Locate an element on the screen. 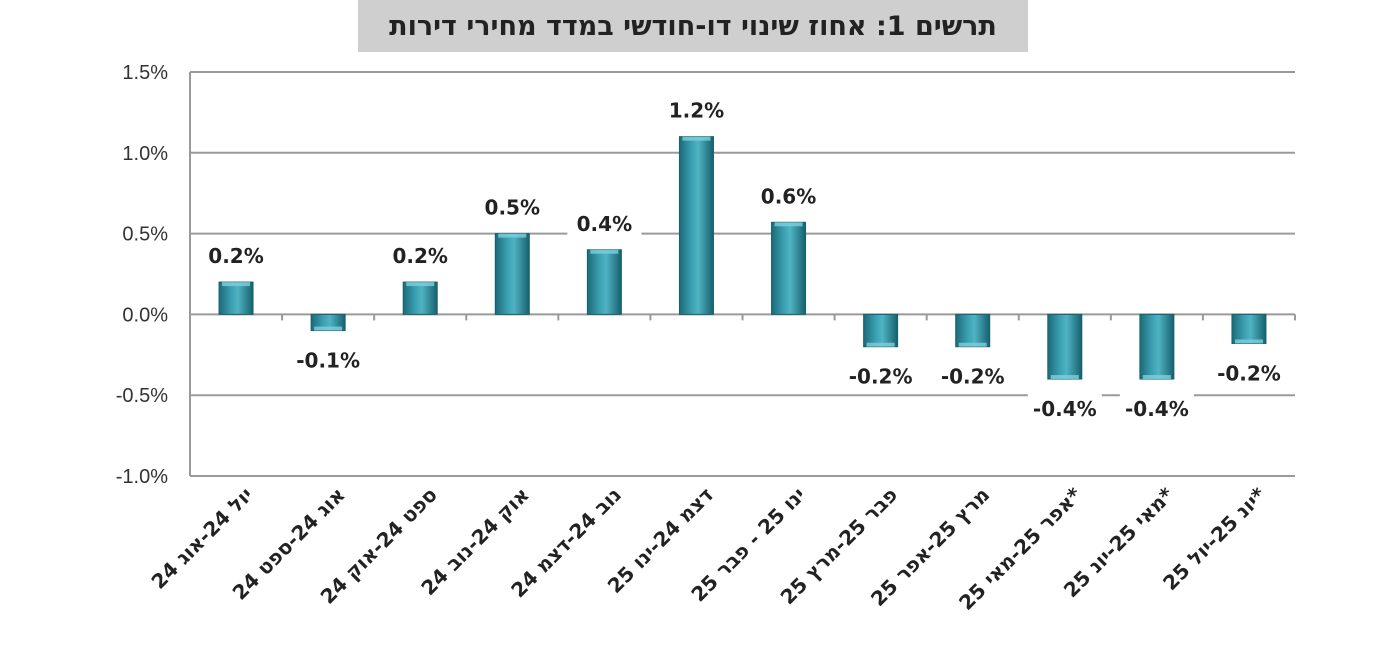  data-label: -0.1% is located at coordinates (328, 361).